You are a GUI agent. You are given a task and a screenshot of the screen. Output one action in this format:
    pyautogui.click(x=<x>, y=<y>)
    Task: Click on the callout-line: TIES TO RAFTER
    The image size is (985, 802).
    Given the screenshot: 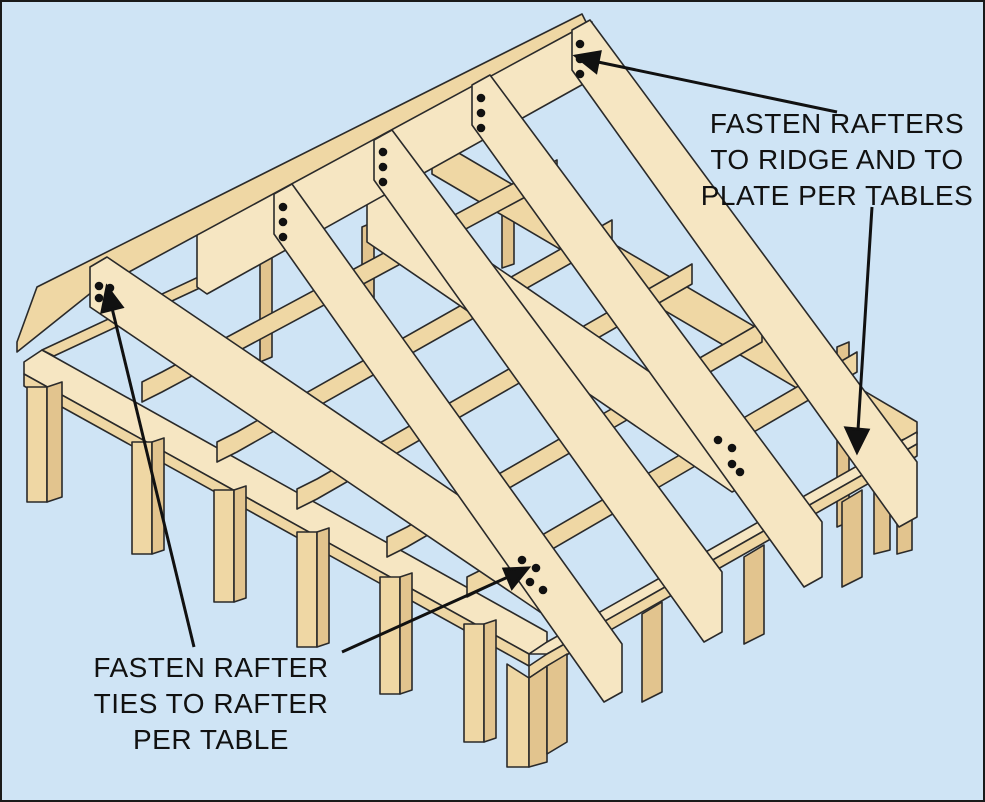 What is the action you would take?
    pyautogui.click(x=211, y=703)
    